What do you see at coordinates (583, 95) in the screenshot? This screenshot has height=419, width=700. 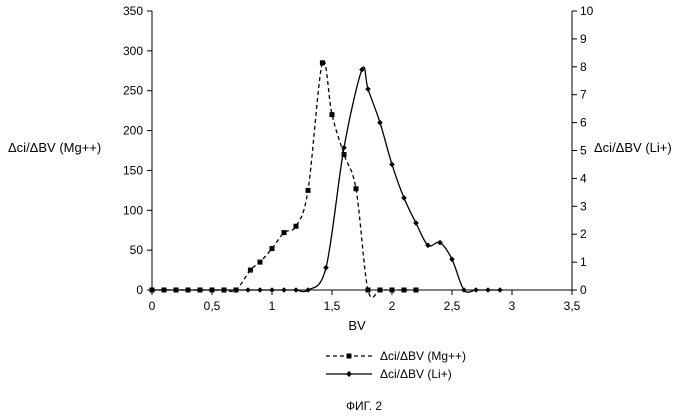 I see `y-right-tick-label: 7` at bounding box center [583, 95].